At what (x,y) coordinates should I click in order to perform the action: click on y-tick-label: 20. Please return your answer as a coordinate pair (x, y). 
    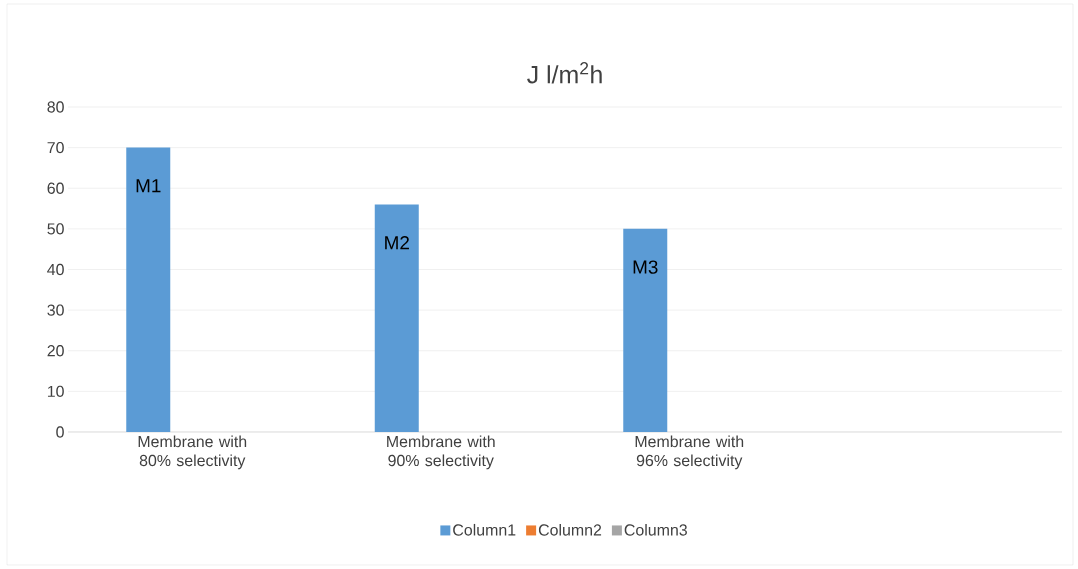
    Looking at the image, I should click on (55, 351).